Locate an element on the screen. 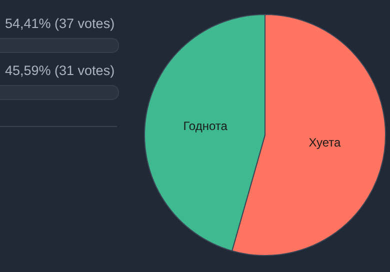  text: 54,41% (37 votes) is located at coordinates (60, 23).